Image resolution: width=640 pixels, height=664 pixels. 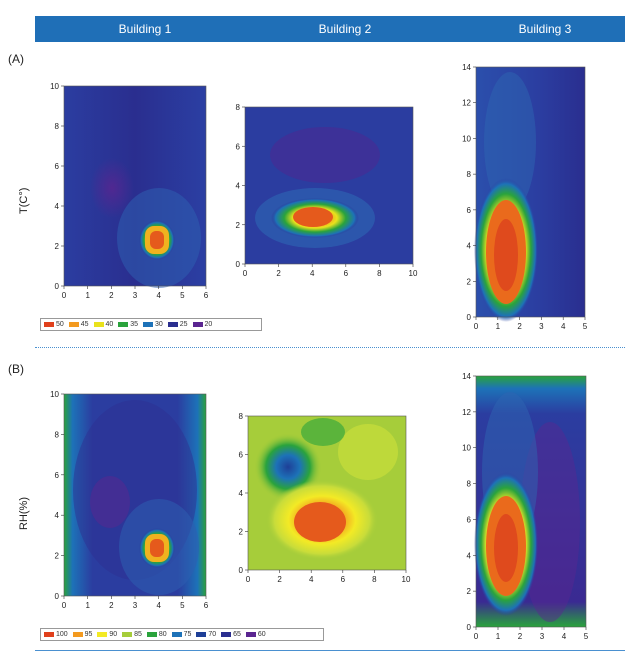 I want to click on legend-label: 95, so click(x=88, y=634).